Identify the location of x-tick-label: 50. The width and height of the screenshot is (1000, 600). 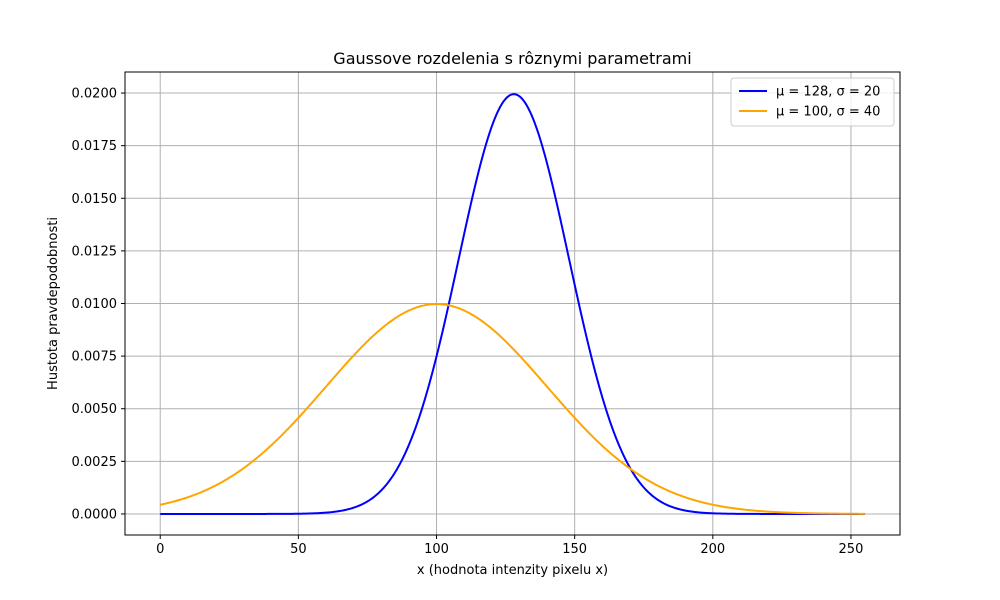
(298, 549).